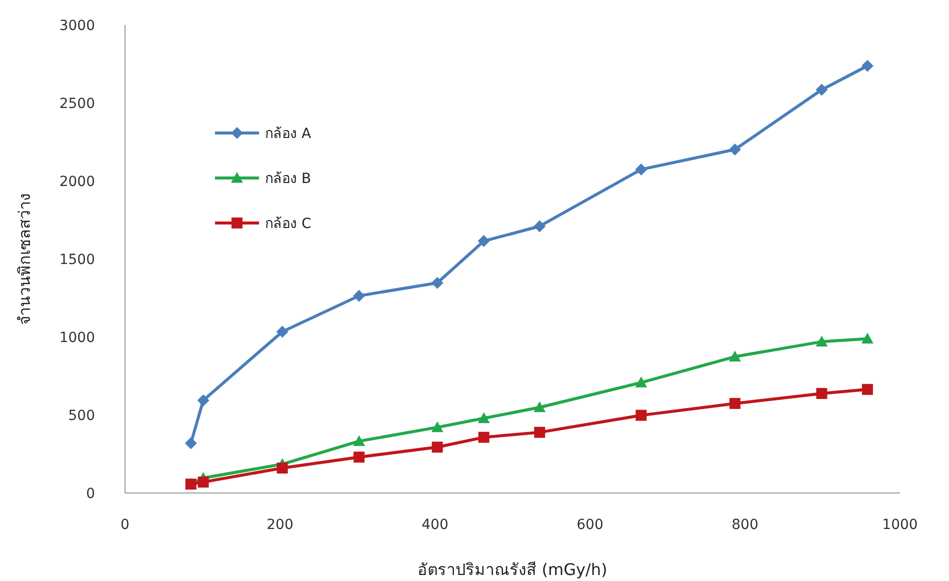 The height and width of the screenshot is (581, 949). What do you see at coordinates (77, 182) in the screenshot?
I see `y-tick-label: 2000` at bounding box center [77, 182].